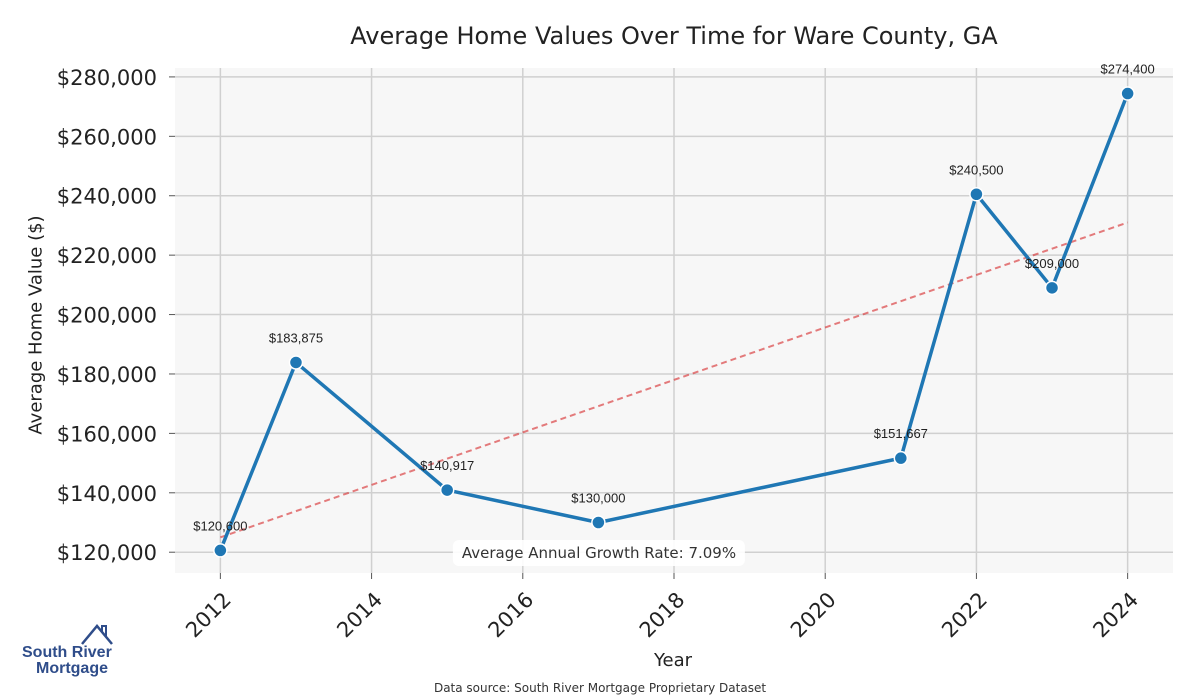 The image size is (1200, 700). I want to click on logo-line-2: Mortgage, so click(72, 668).